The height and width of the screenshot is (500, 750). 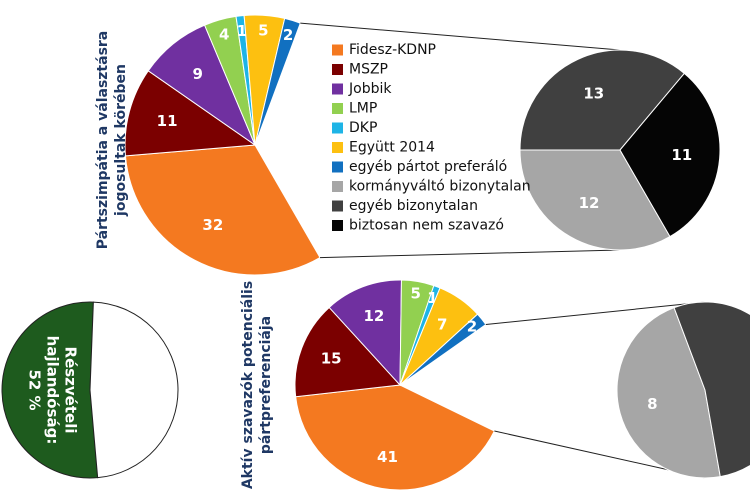 What do you see at coordinates (266, 385) in the screenshot?
I see `chart-title-line: pártpreferenciája` at bounding box center [266, 385].